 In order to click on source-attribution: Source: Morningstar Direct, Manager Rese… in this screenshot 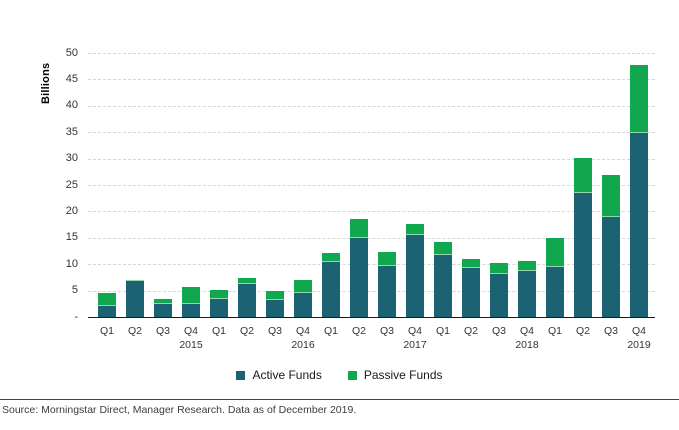, I will do `click(179, 410)`.